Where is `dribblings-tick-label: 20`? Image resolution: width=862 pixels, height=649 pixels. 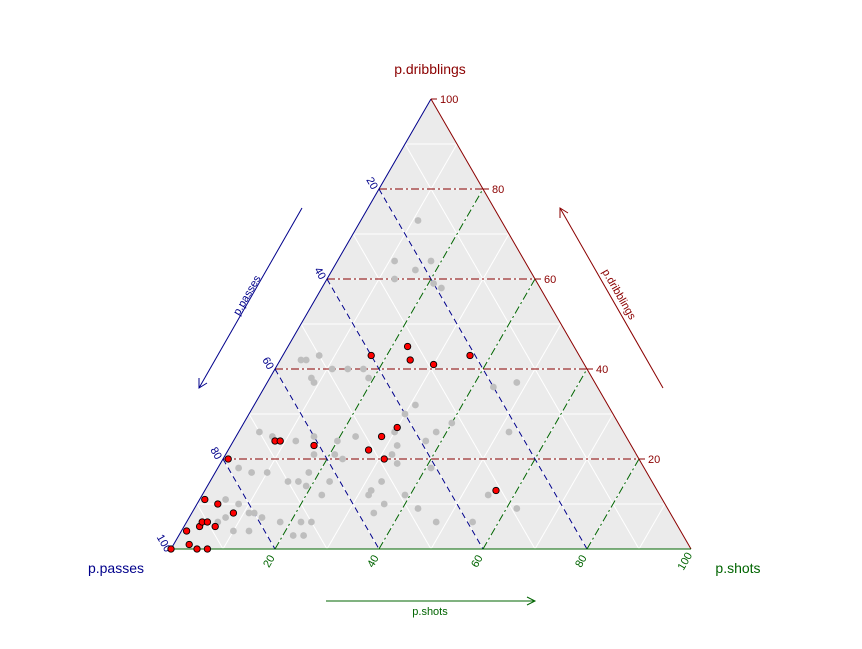 dribblings-tick-label: 20 is located at coordinates (654, 460).